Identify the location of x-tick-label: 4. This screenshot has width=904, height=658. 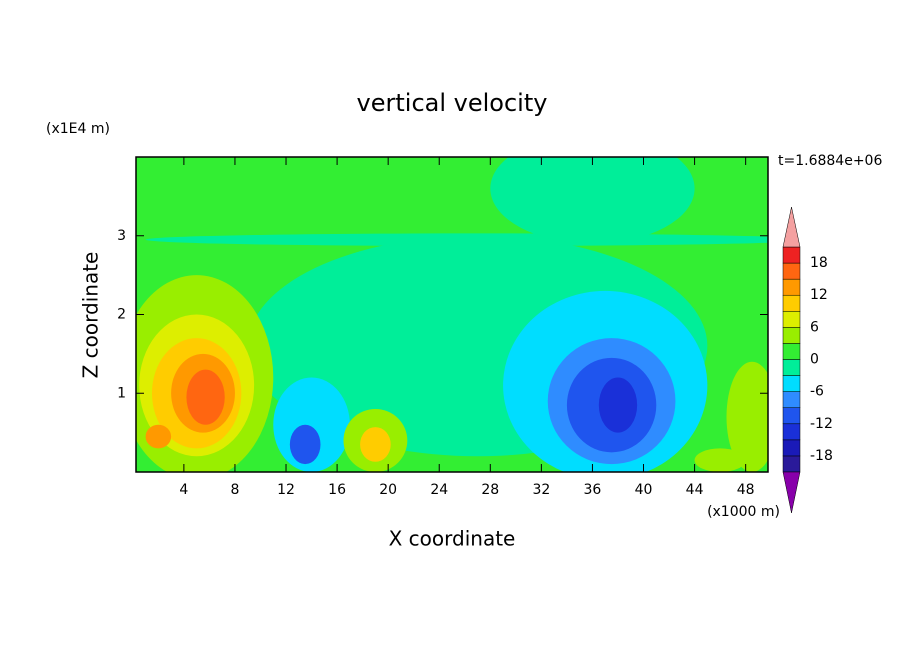
(183, 490).